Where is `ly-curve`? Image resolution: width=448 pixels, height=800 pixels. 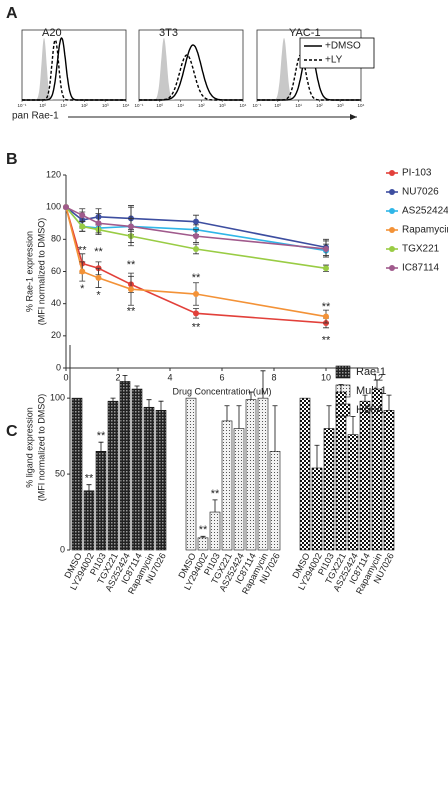
ly-curve is located at coordinates (74, 69).